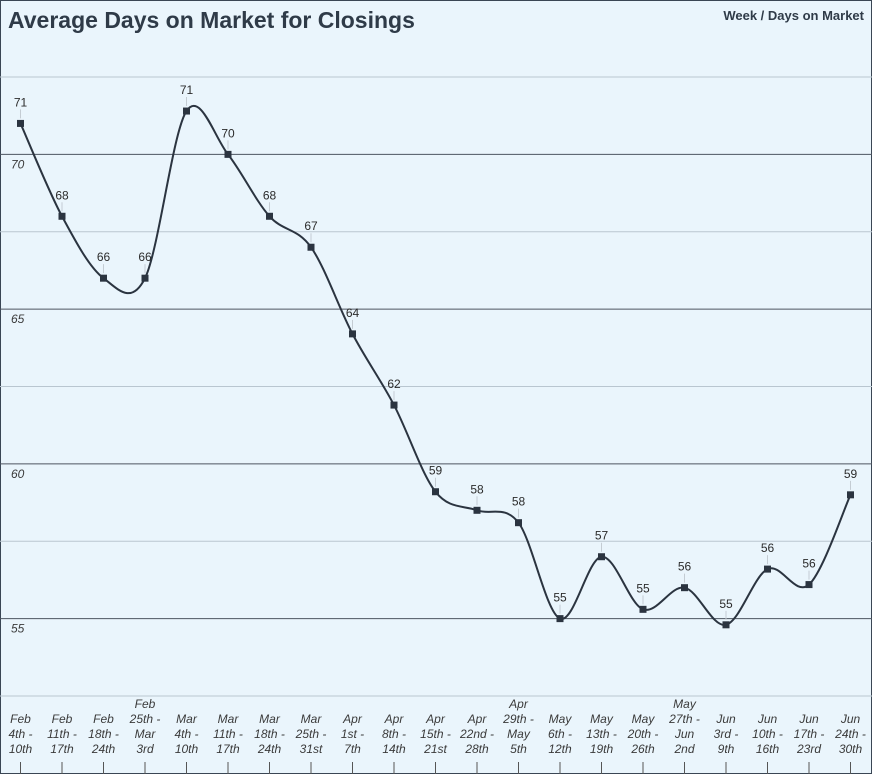 The height and width of the screenshot is (774, 872). Describe the element at coordinates (767, 734) in the screenshot. I see `x-tick-label: Jun 10th -16th` at that location.